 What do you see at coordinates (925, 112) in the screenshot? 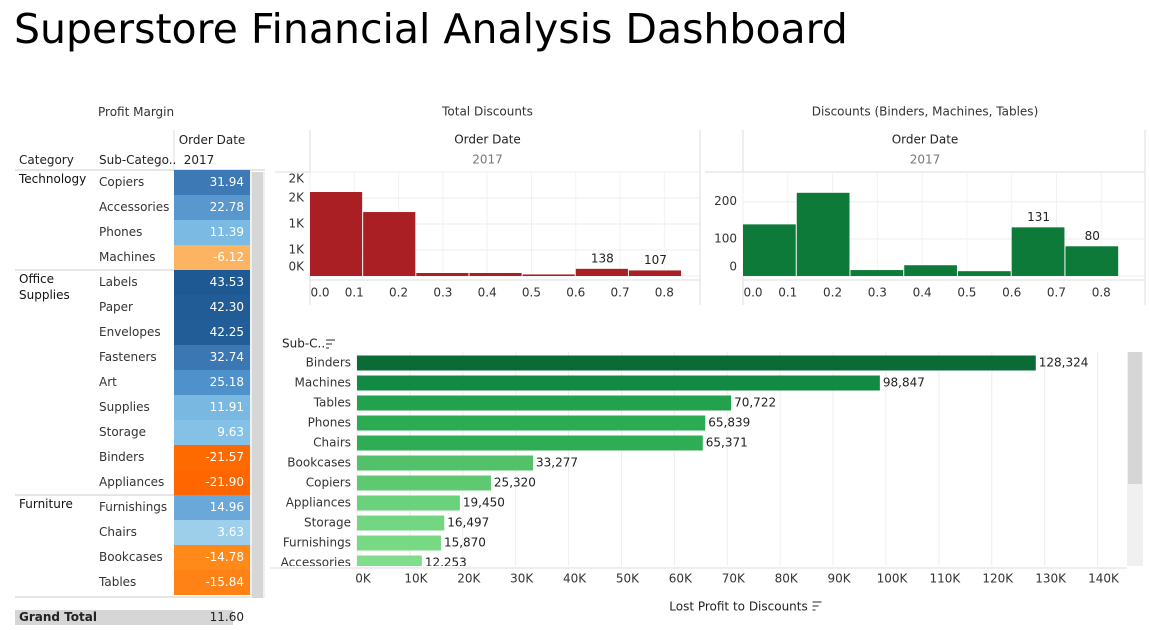
I see `chart-title: Discounts (Binders, Machines, Tables)` at bounding box center [925, 112].